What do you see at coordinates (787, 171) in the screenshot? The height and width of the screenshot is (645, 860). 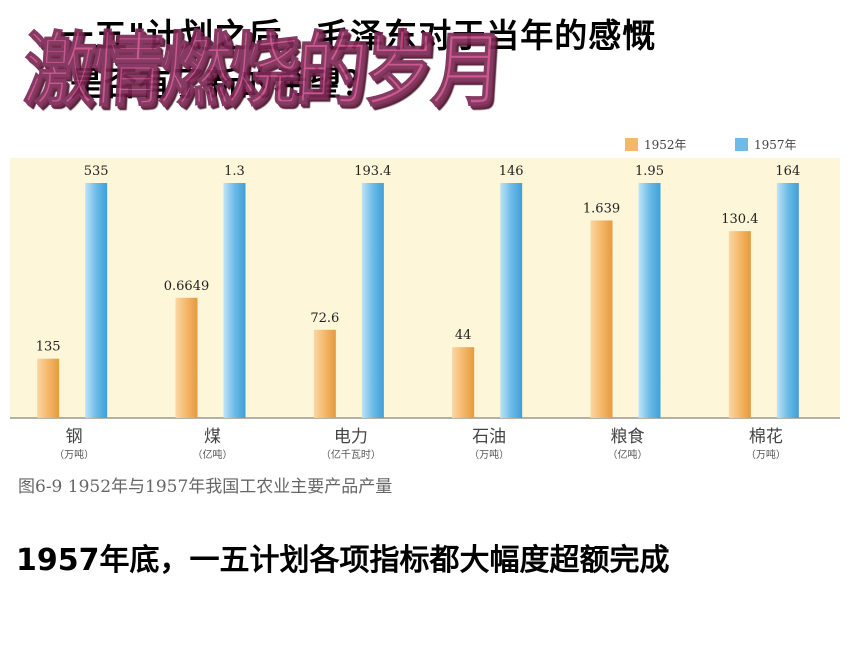 I see `data-label-1957-6: 164` at bounding box center [787, 171].